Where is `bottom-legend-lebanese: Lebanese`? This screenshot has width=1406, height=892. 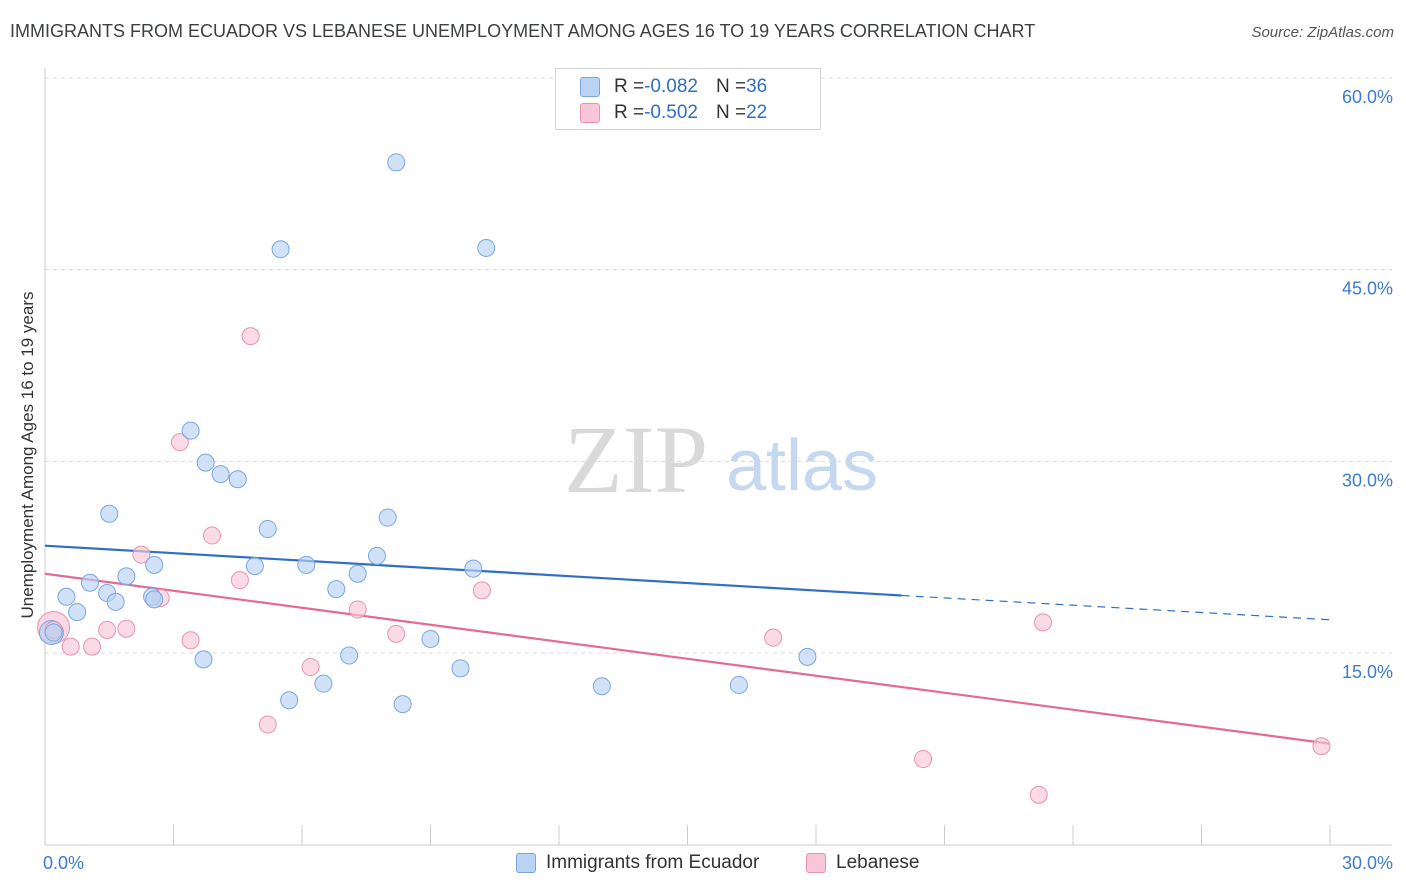
bottom-legend-lebanese: Lebanese is located at coordinates (862, 863).